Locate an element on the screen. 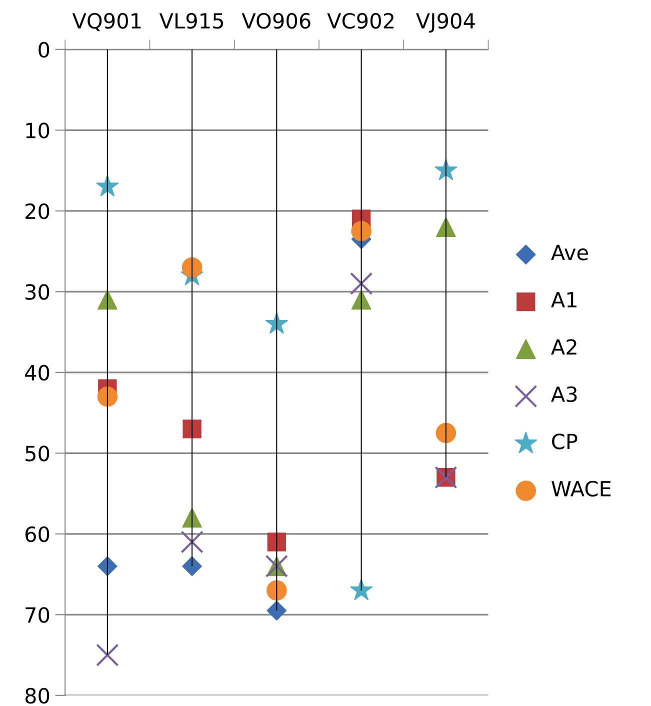 Image resolution: width=651 pixels, height=706 pixels. legend-label: Ave is located at coordinates (569, 252).